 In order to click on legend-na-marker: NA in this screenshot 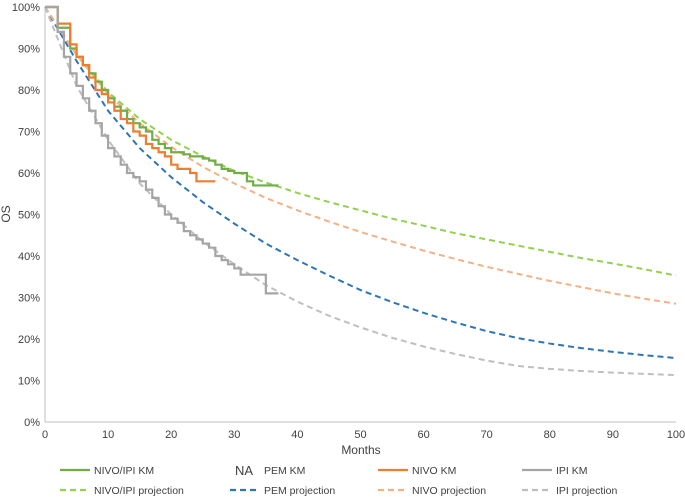, I will do `click(244, 470)`.